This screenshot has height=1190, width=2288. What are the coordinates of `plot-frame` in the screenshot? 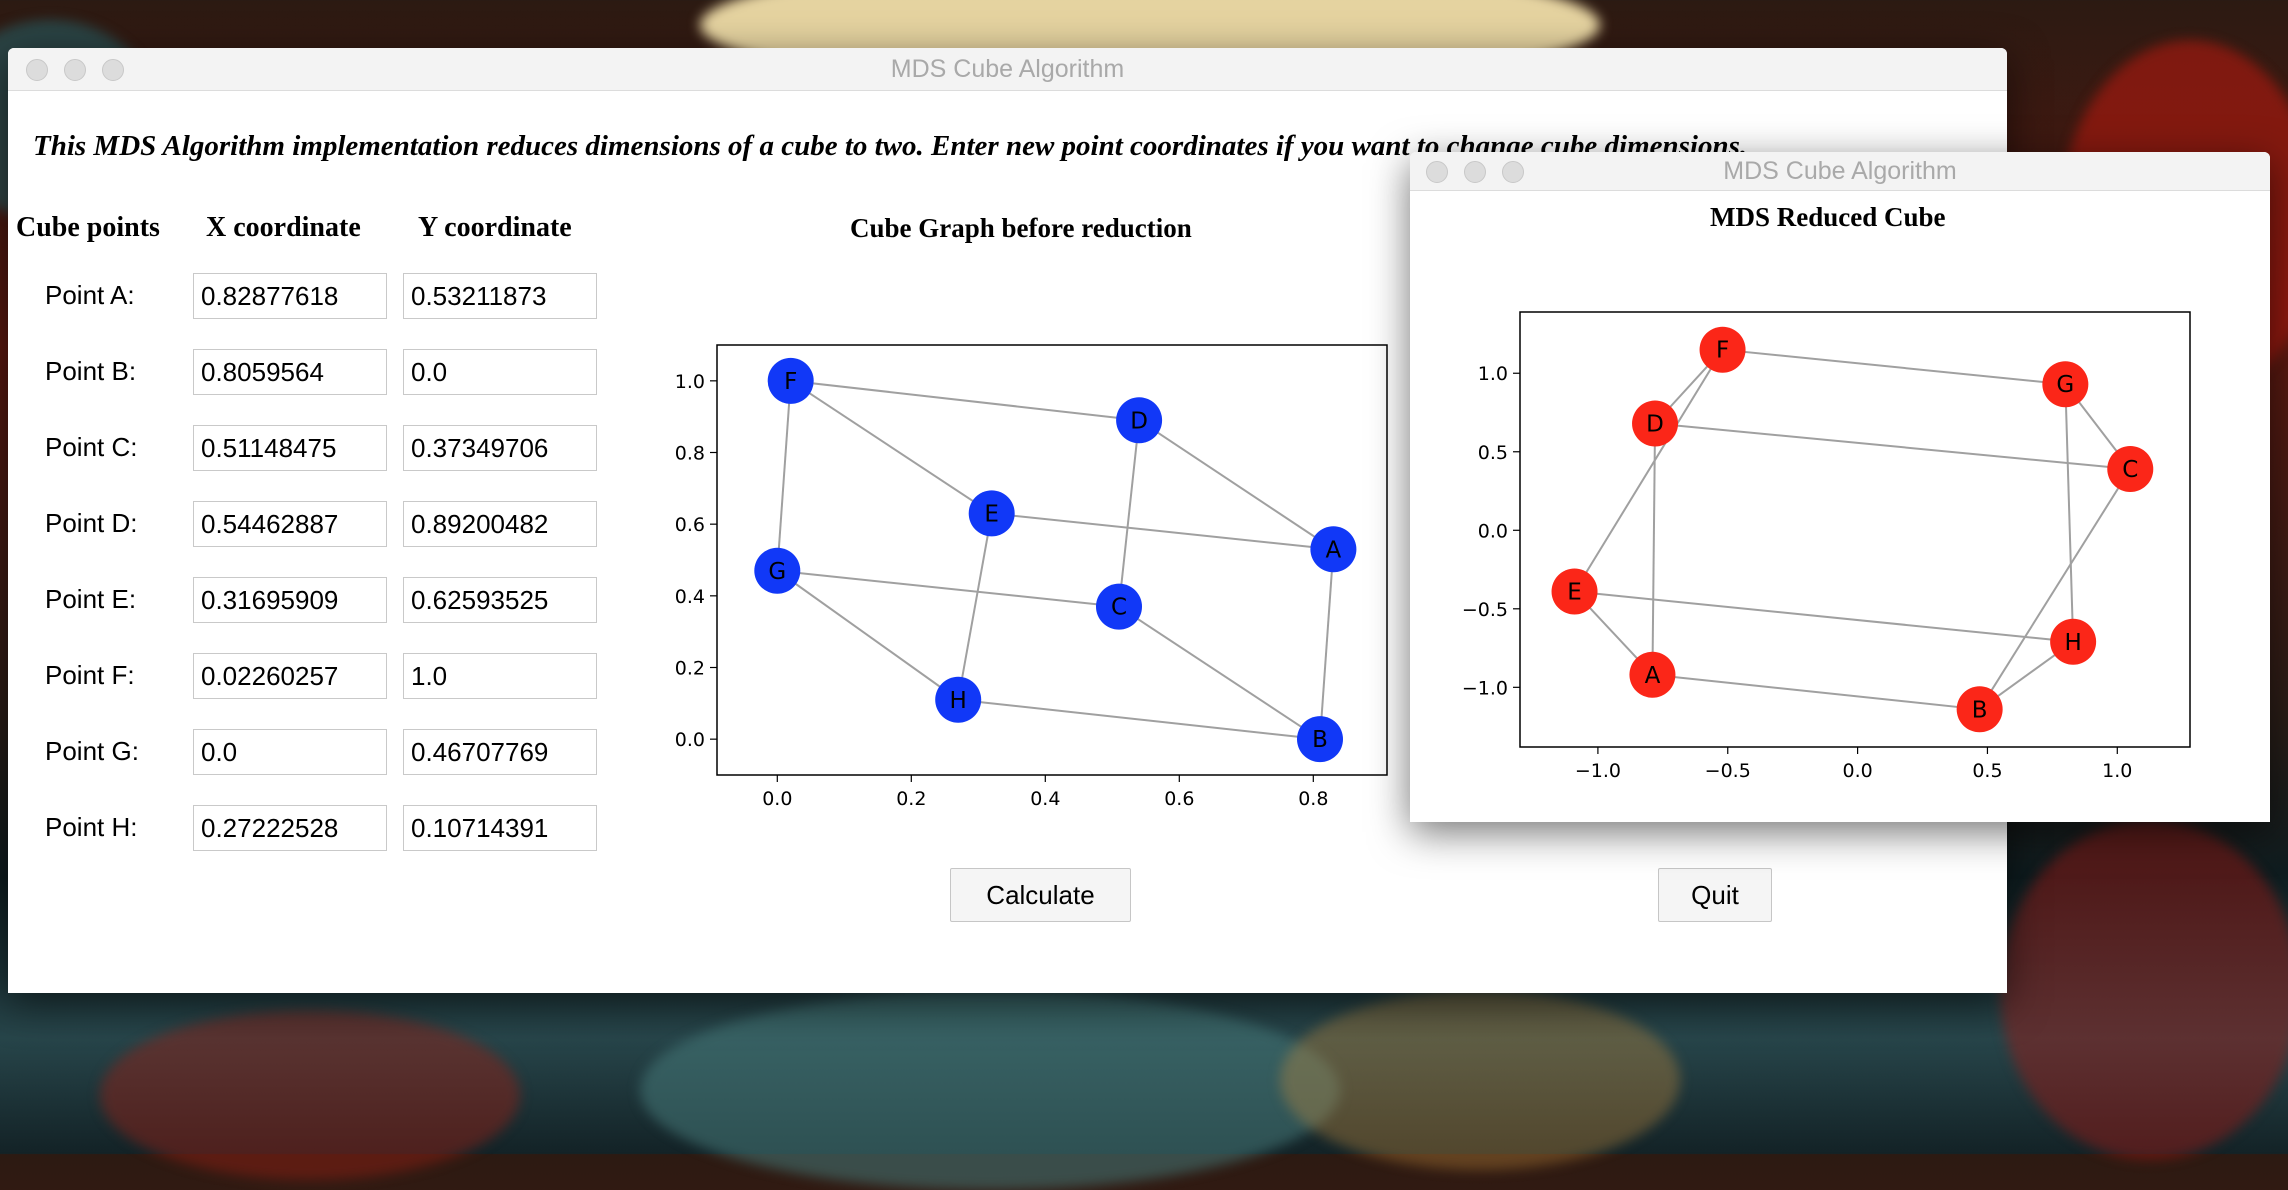 It's located at (1855, 529).